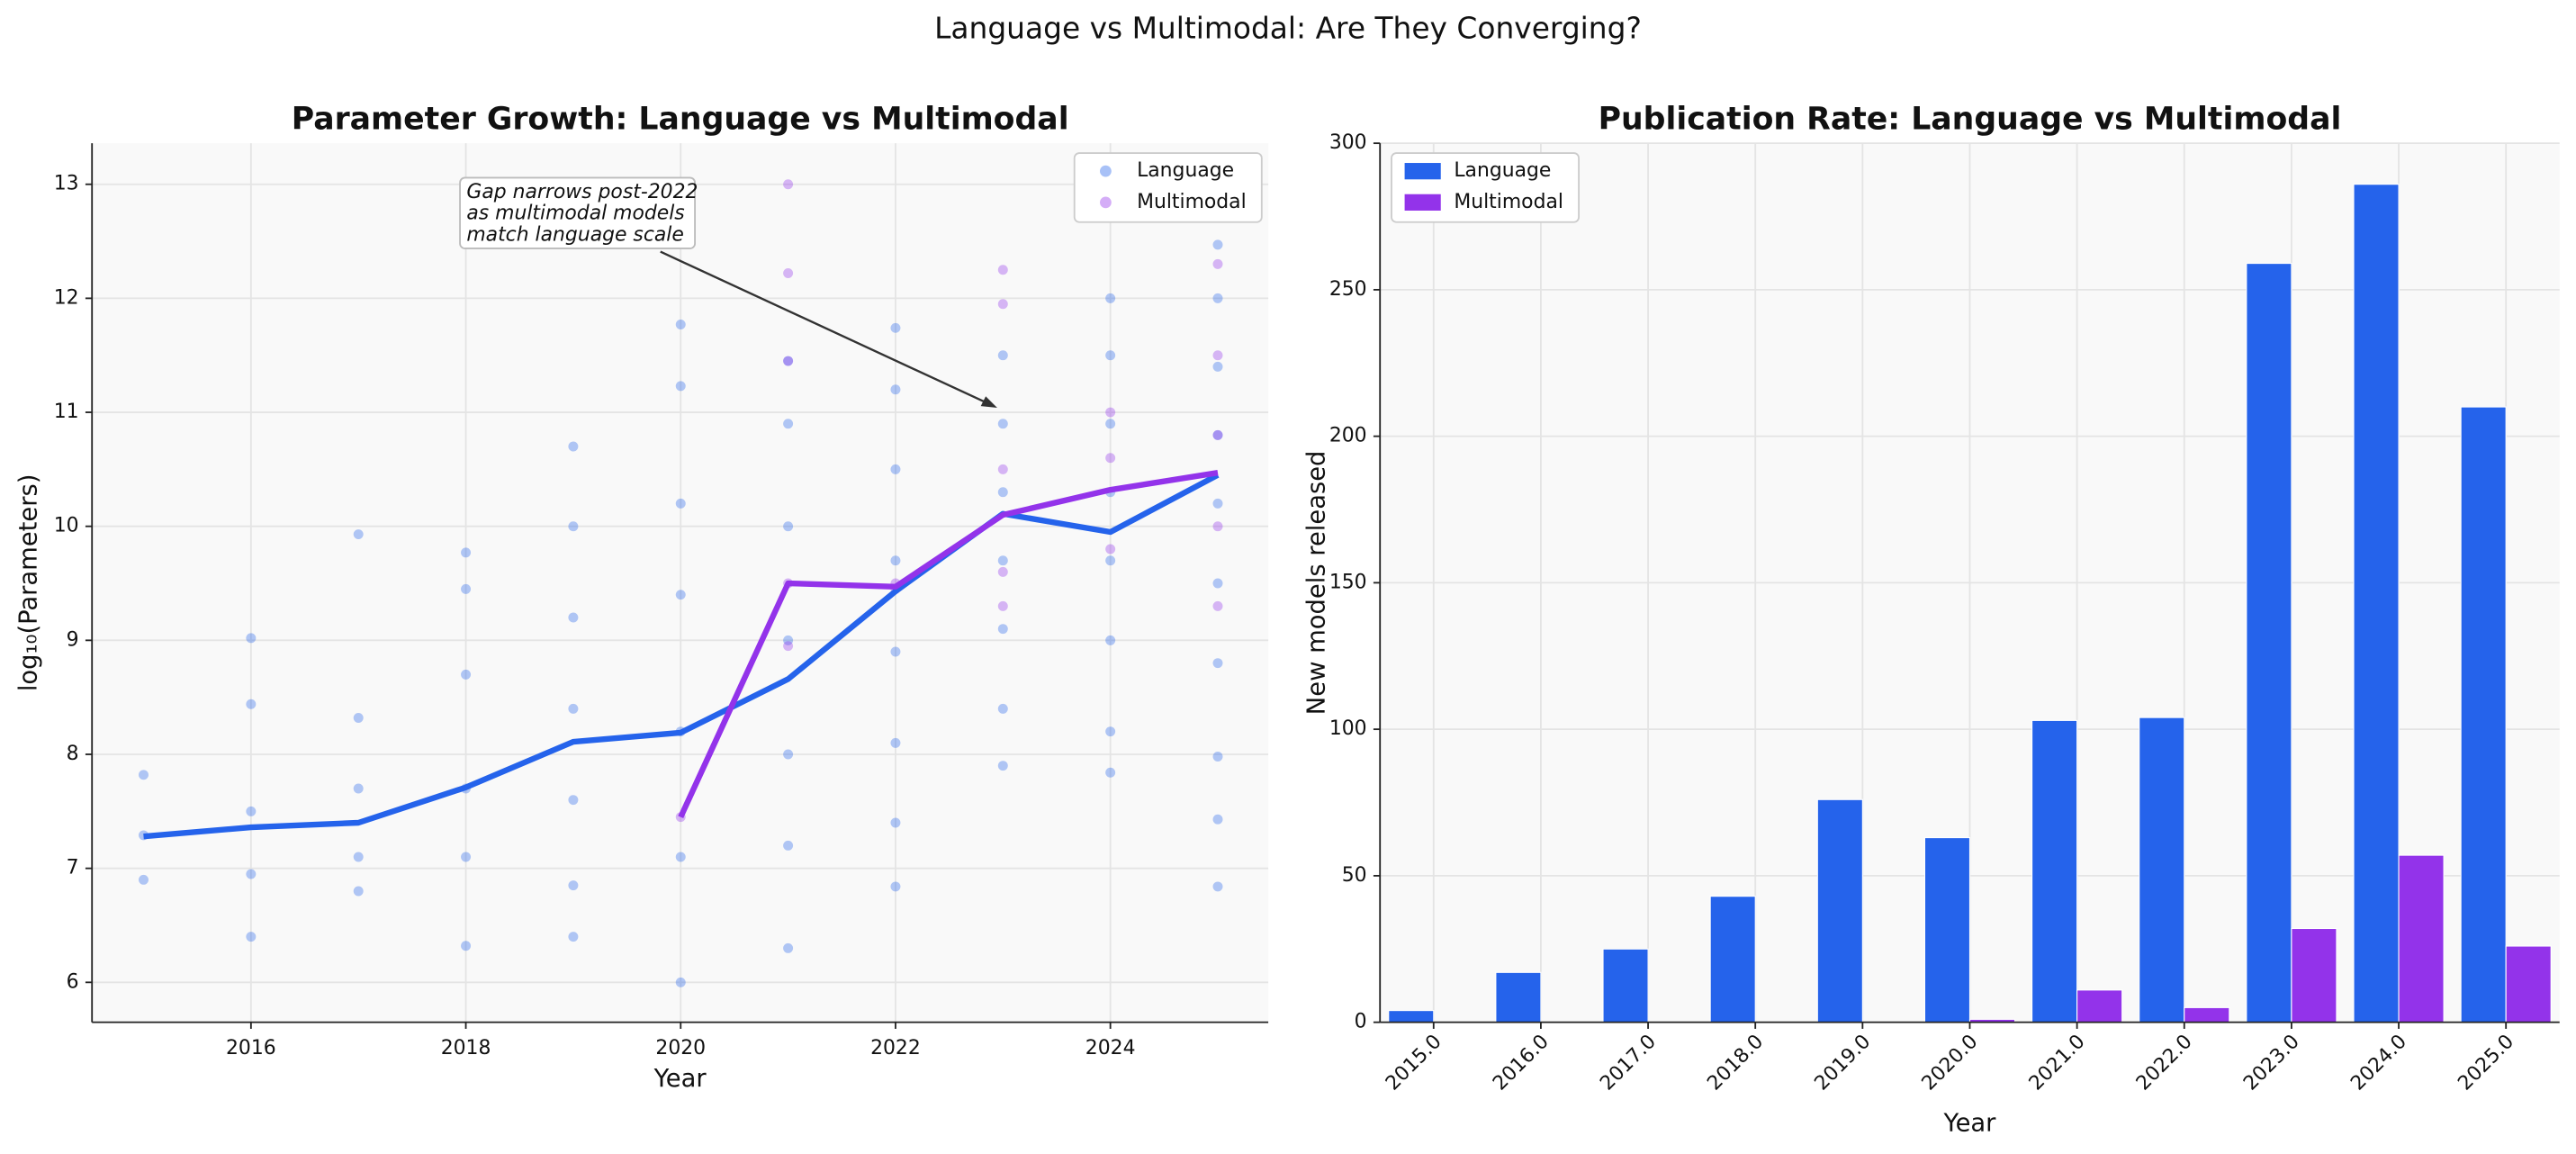  Describe the element at coordinates (28, 583) in the screenshot. I see `y-axis-label: log₁₀(Parameters)` at that location.